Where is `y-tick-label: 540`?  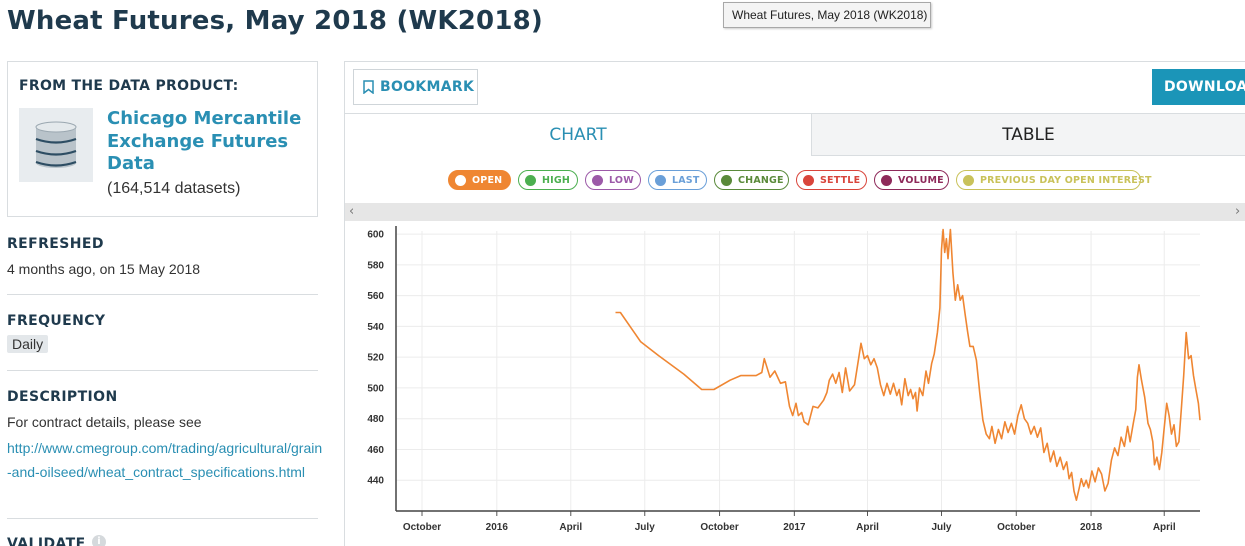 y-tick-label: 540 is located at coordinates (375, 327).